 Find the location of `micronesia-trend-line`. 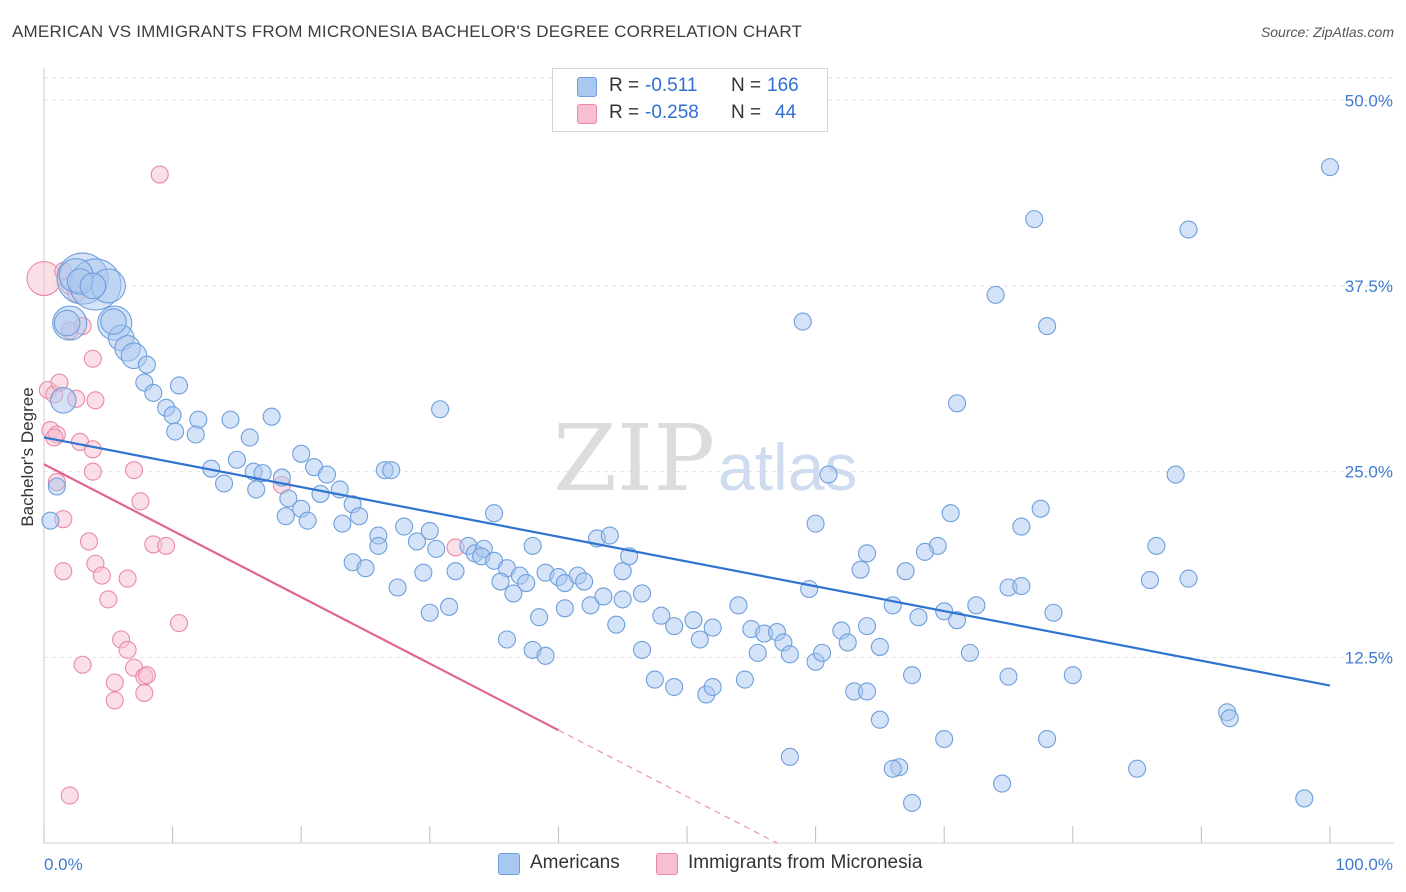

micronesia-trend-line is located at coordinates (301, 597).